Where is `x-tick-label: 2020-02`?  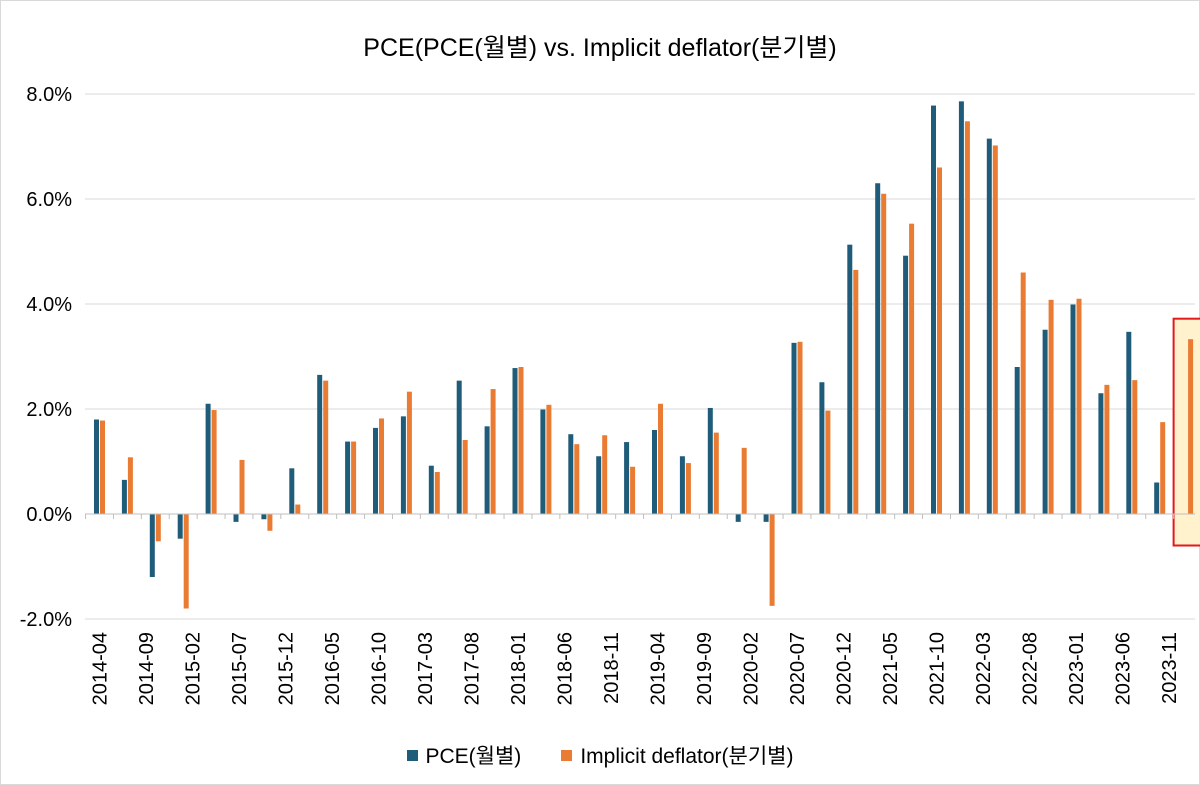
x-tick-label: 2020-02 is located at coordinates (751, 668).